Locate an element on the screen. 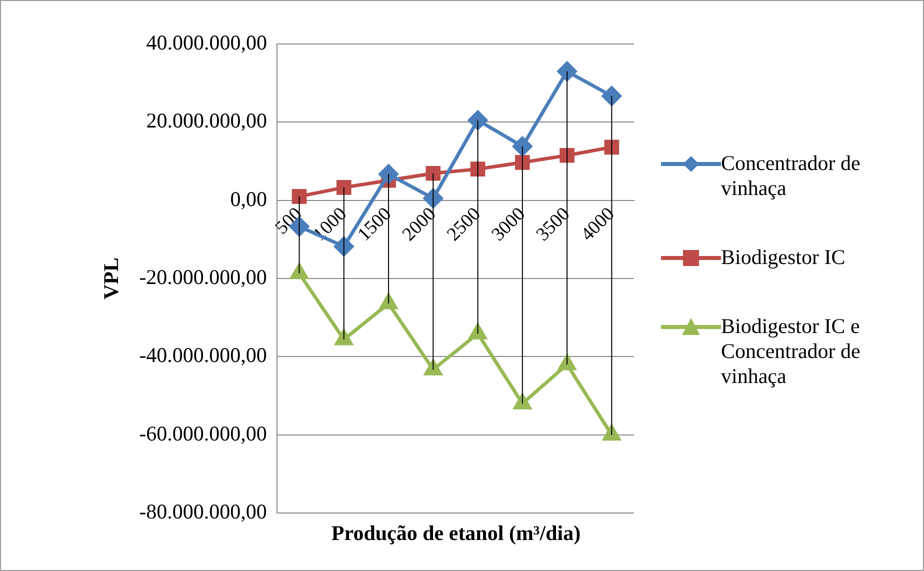  x-axis-title: Produção de etanol (m³/dia) is located at coordinates (456, 533).